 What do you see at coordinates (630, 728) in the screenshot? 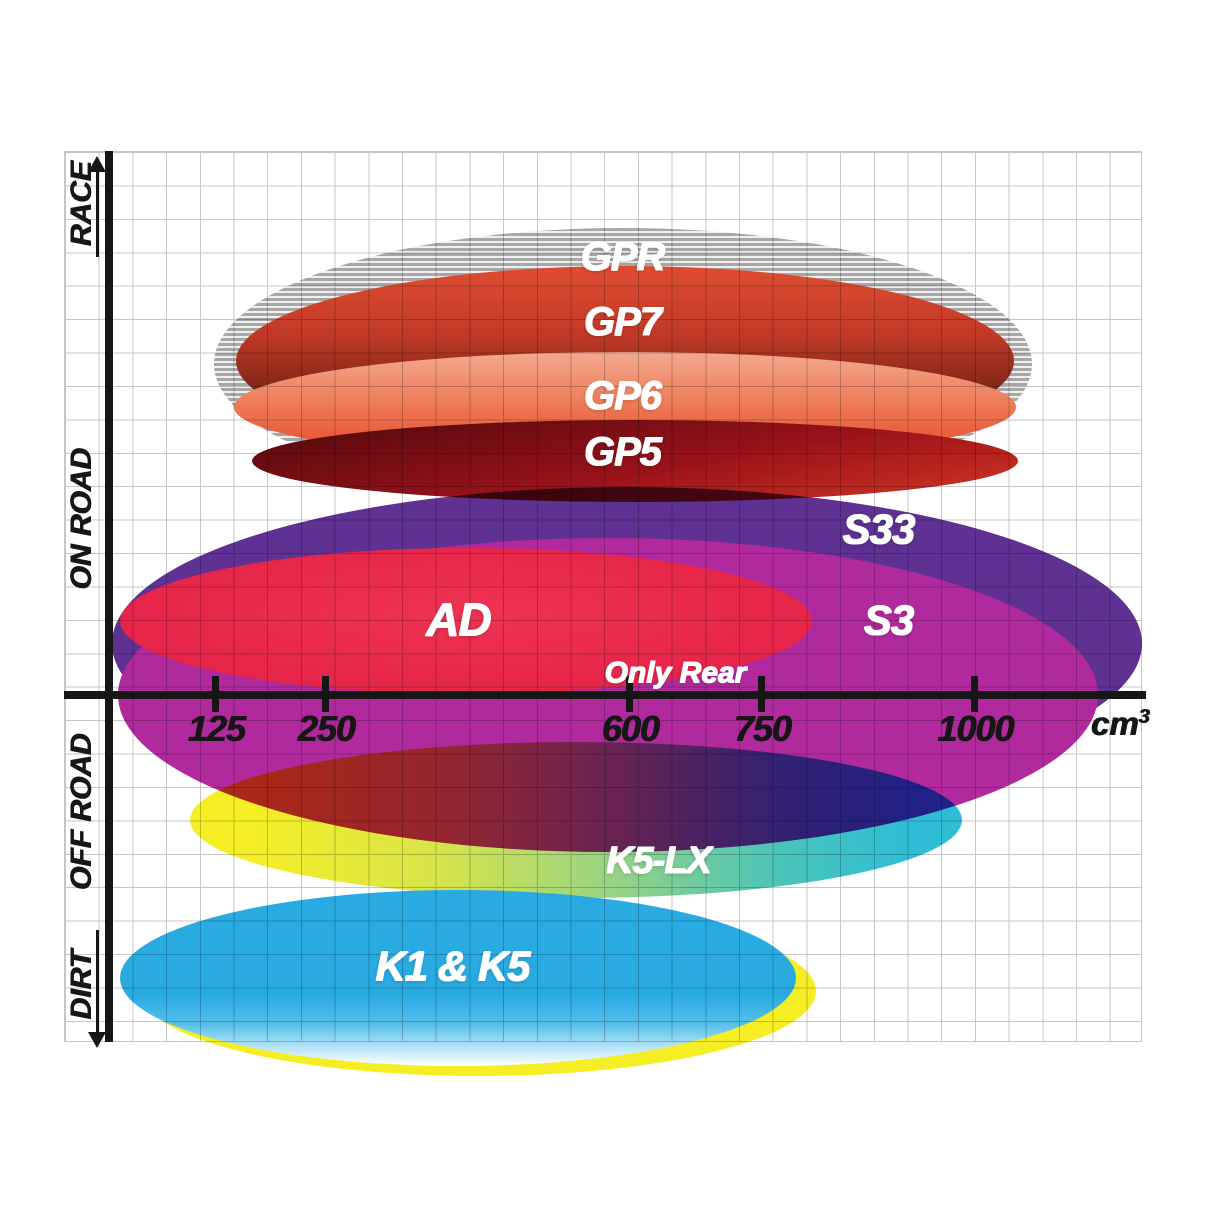
I see `x-tick-label-600: 600` at bounding box center [630, 728].